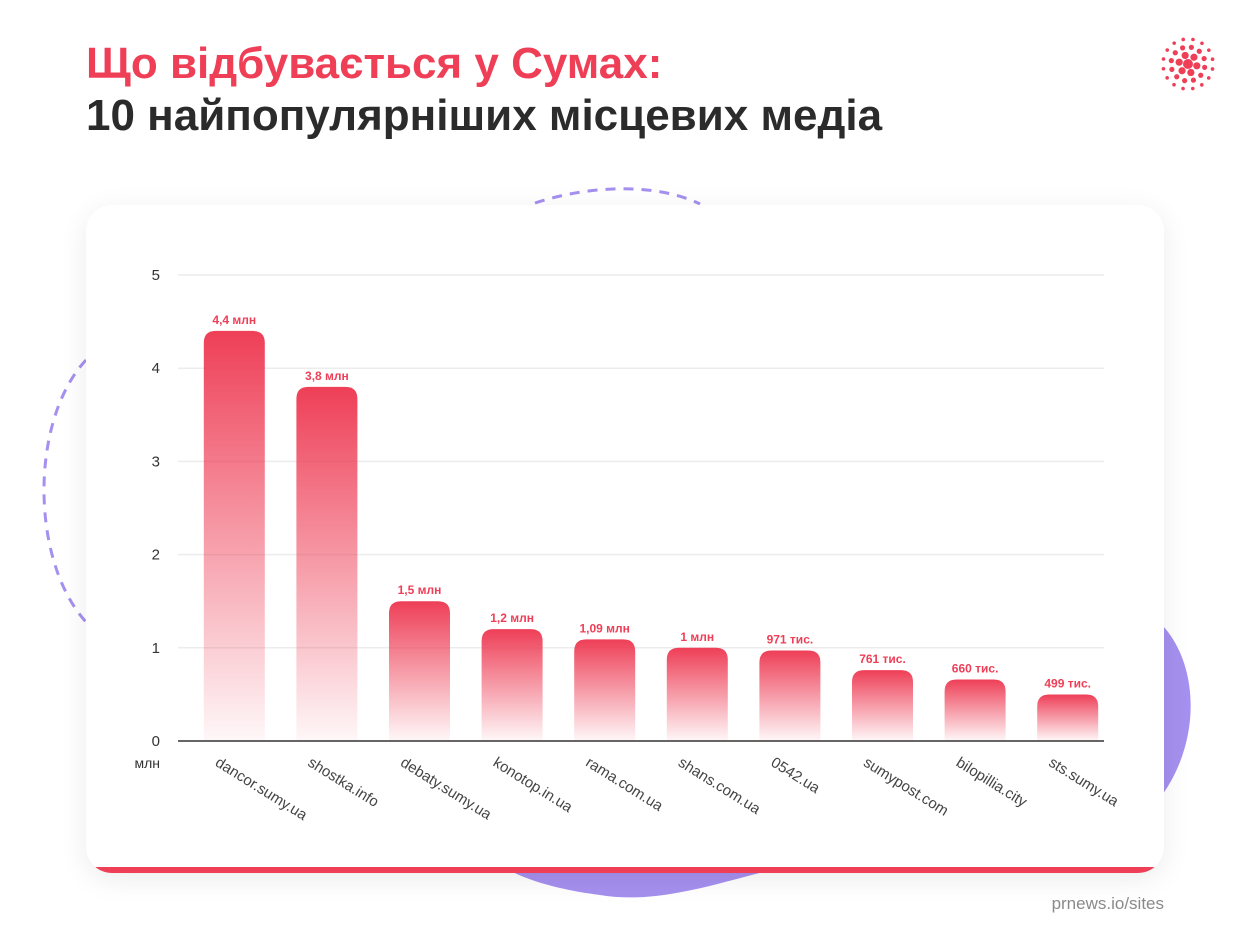  I want to click on y-axis-ticks: 0 1 2 3 4 5, so click(156, 508).